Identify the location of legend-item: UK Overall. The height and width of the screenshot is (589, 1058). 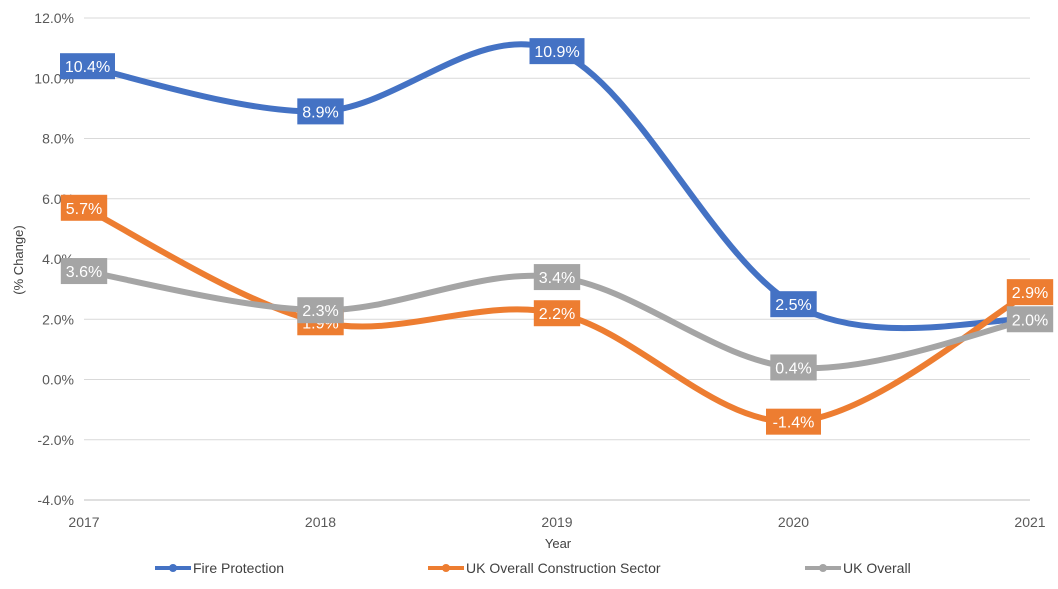
(858, 568).